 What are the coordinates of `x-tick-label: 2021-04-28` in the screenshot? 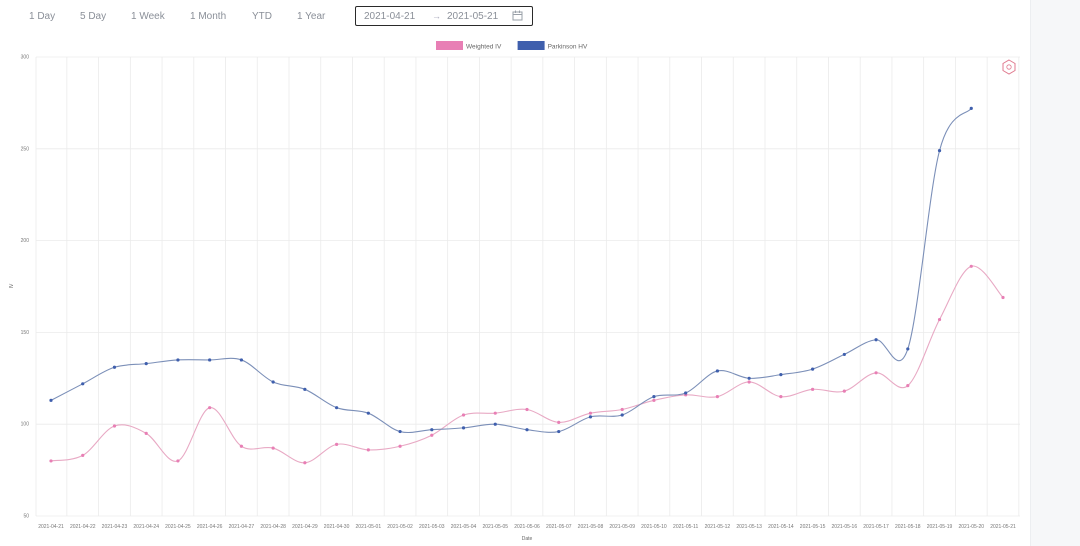 It's located at (273, 527).